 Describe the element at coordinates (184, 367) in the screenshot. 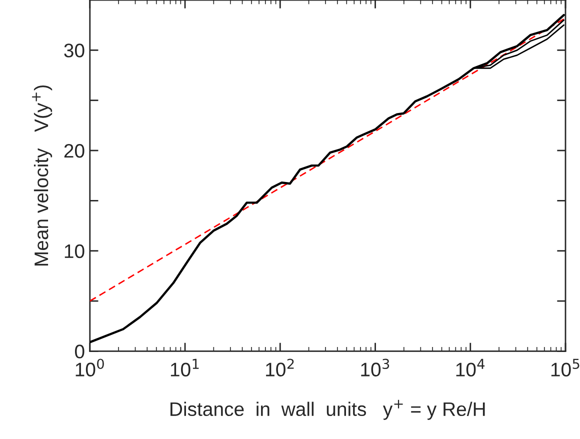

I see `x-tick-label: 10$^{1}$` at that location.